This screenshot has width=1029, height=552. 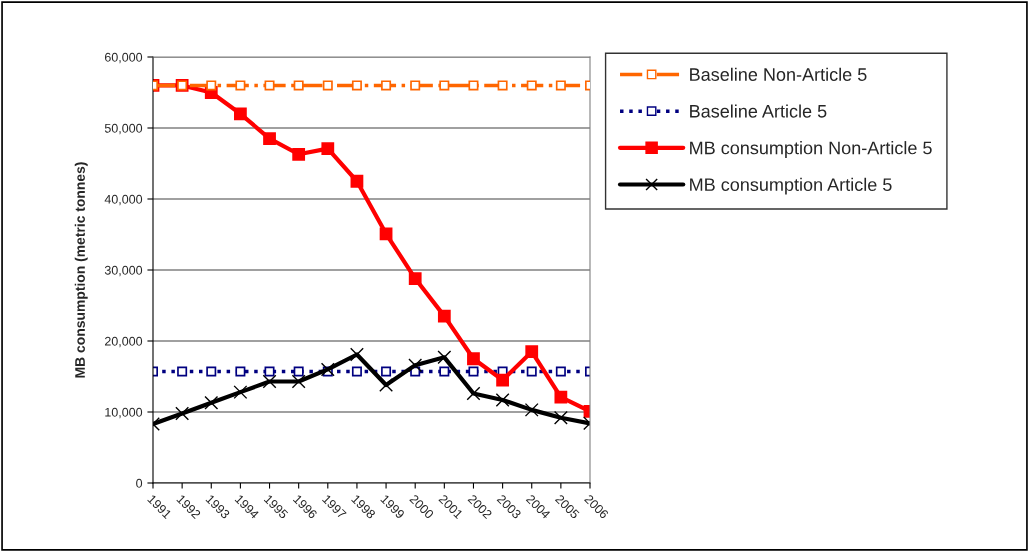 What do you see at coordinates (123, 58) in the screenshot?
I see `y-tick-label: 60,000` at bounding box center [123, 58].